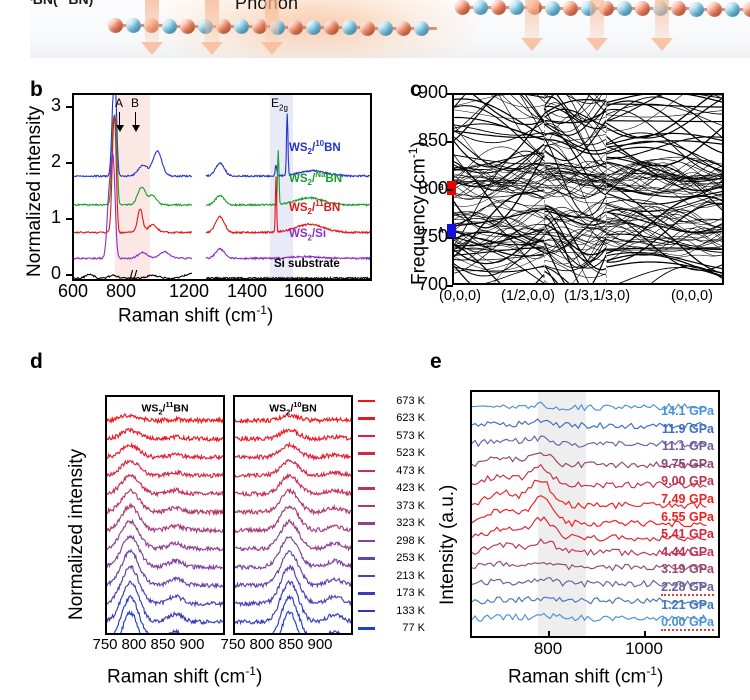 The image size is (750, 700). Describe the element at coordinates (410, 540) in the screenshot. I see `legend-label: 298 K` at that location.